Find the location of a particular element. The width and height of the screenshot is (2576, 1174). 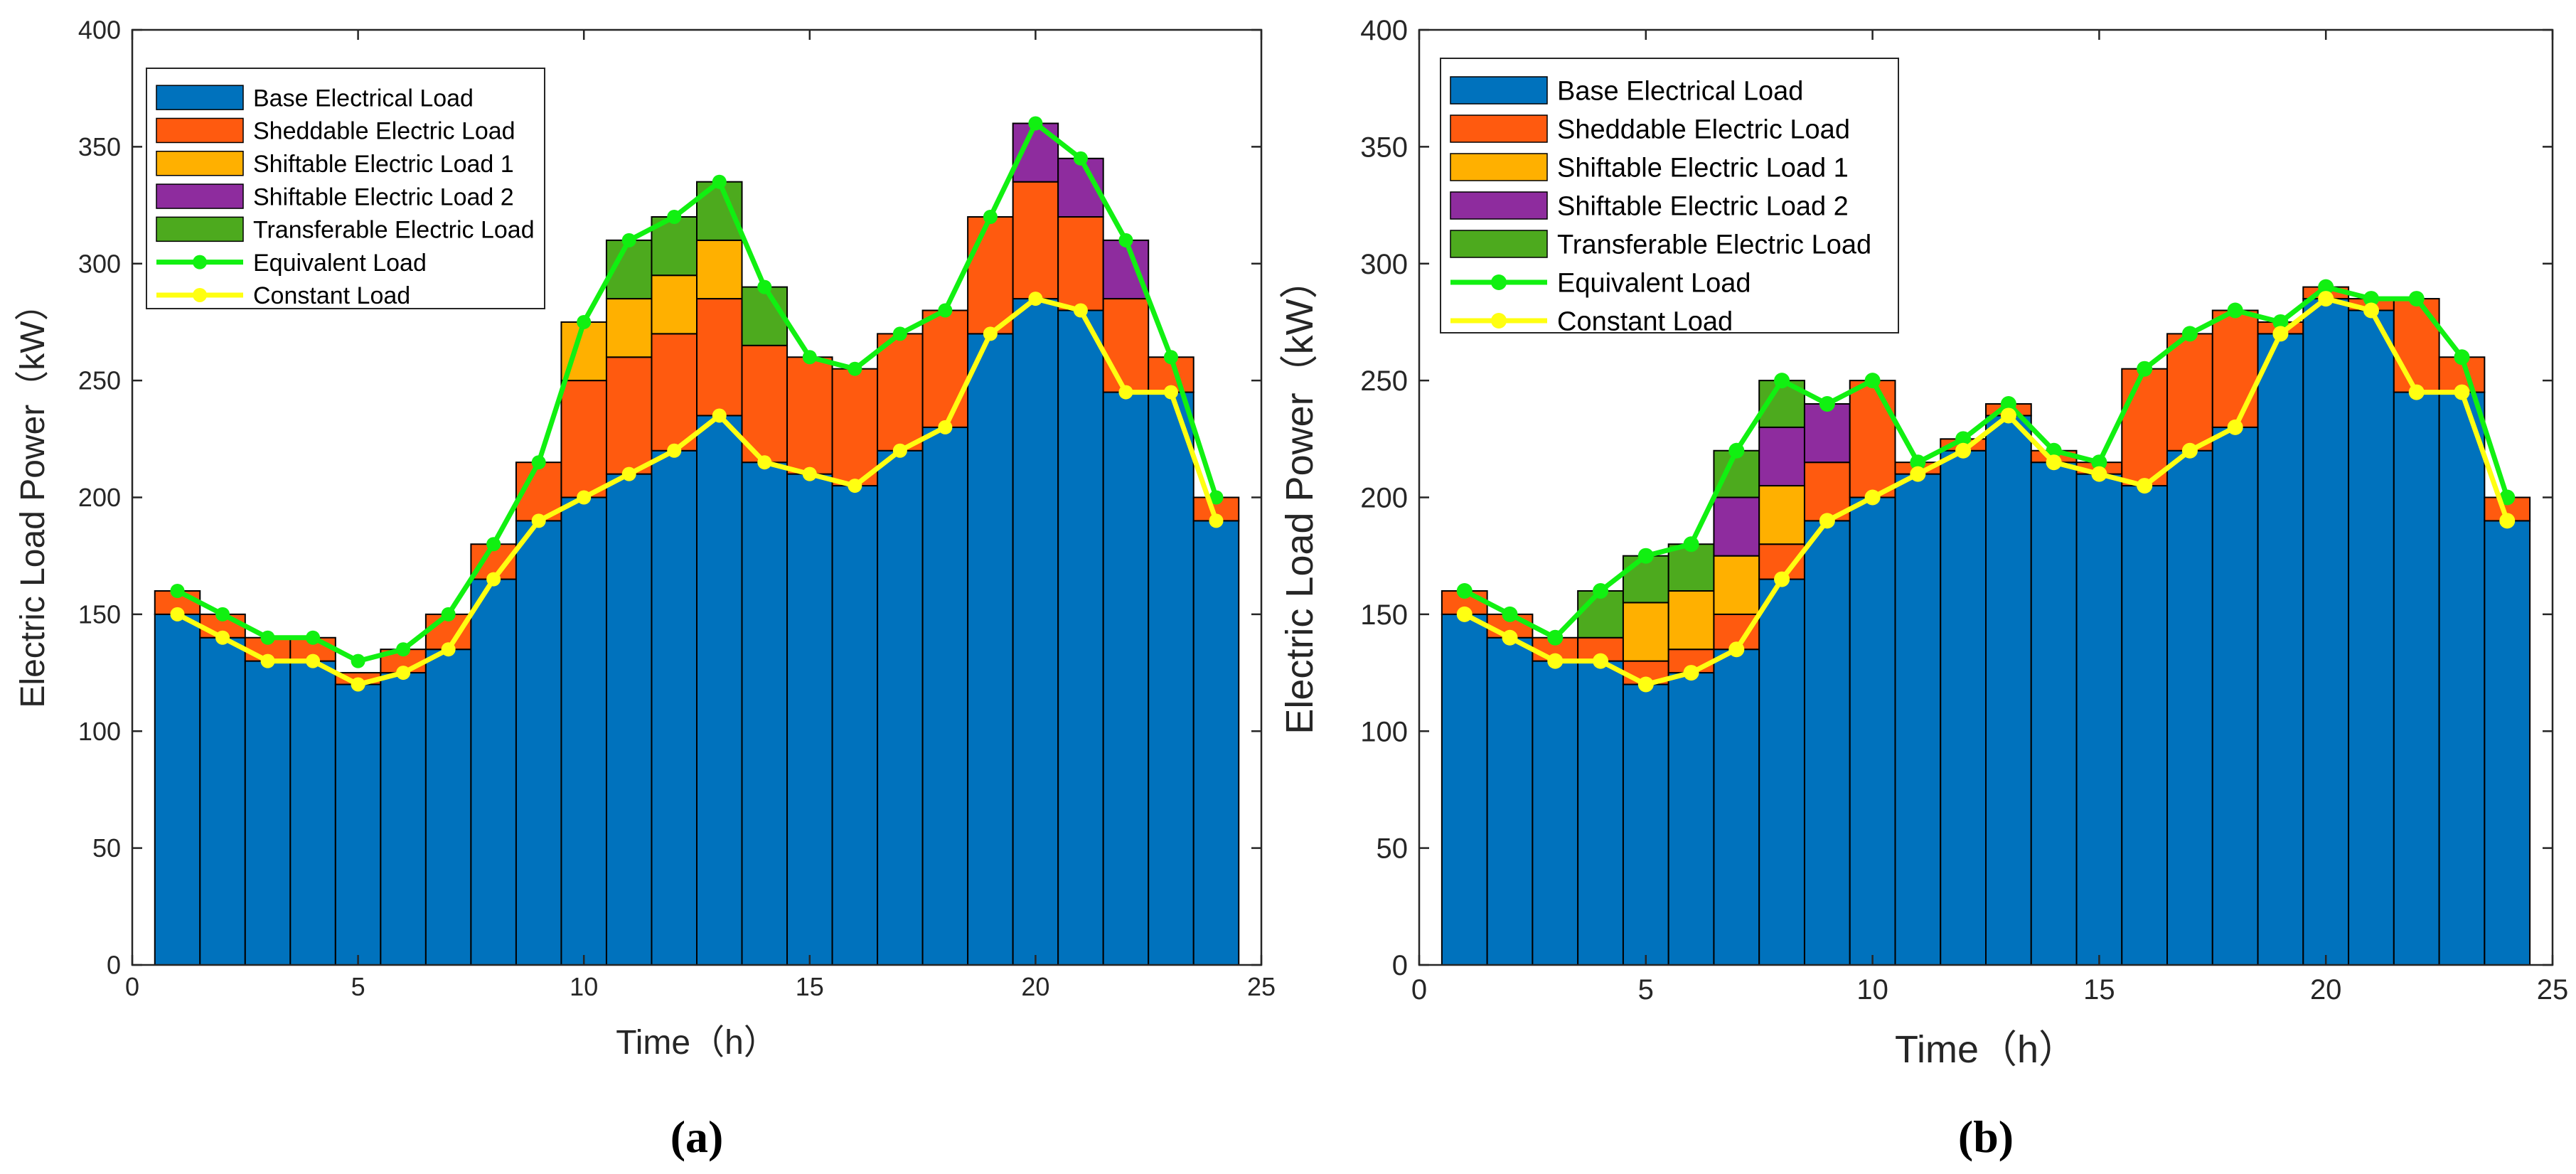

point-constant-t3 is located at coordinates (267, 660).